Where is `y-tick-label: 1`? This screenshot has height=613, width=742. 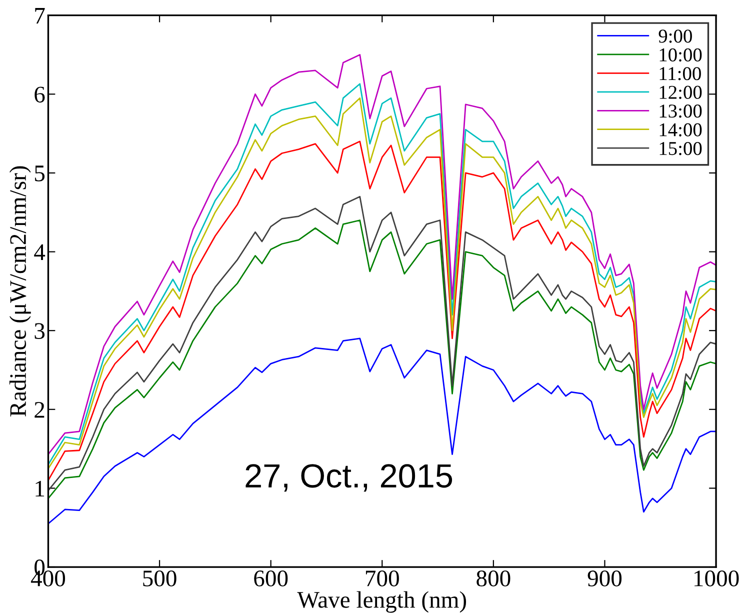 y-tick-label: 1 is located at coordinates (40, 488).